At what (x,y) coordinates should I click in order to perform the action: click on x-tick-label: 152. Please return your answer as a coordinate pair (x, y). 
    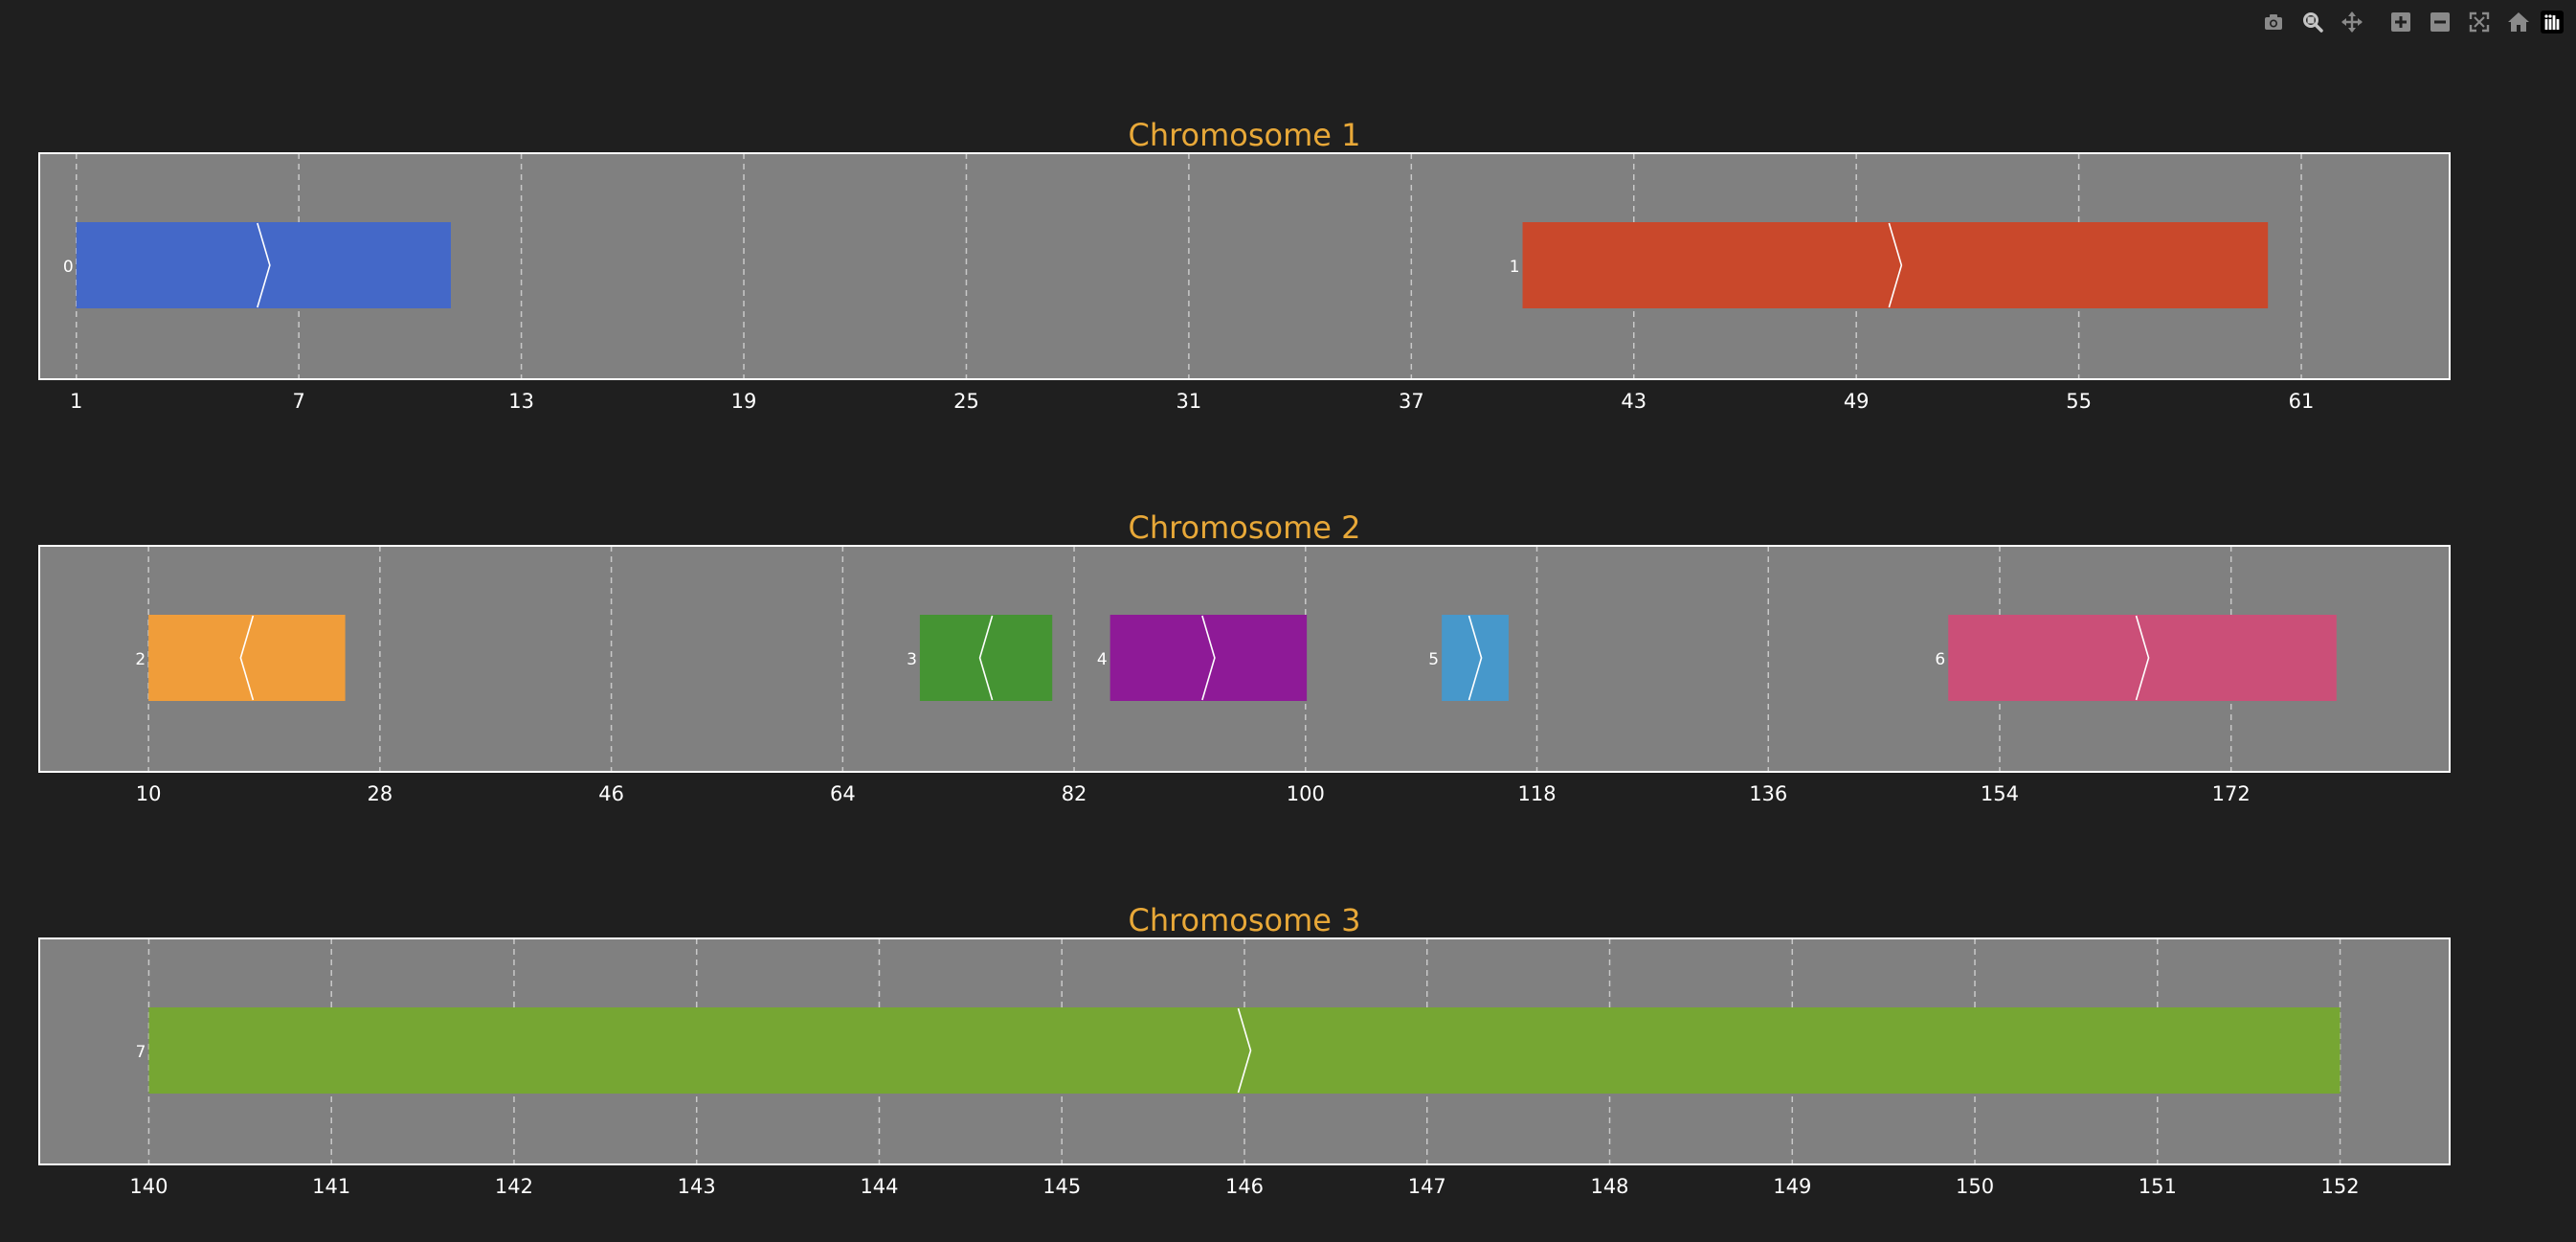
    Looking at the image, I should click on (2339, 1186).